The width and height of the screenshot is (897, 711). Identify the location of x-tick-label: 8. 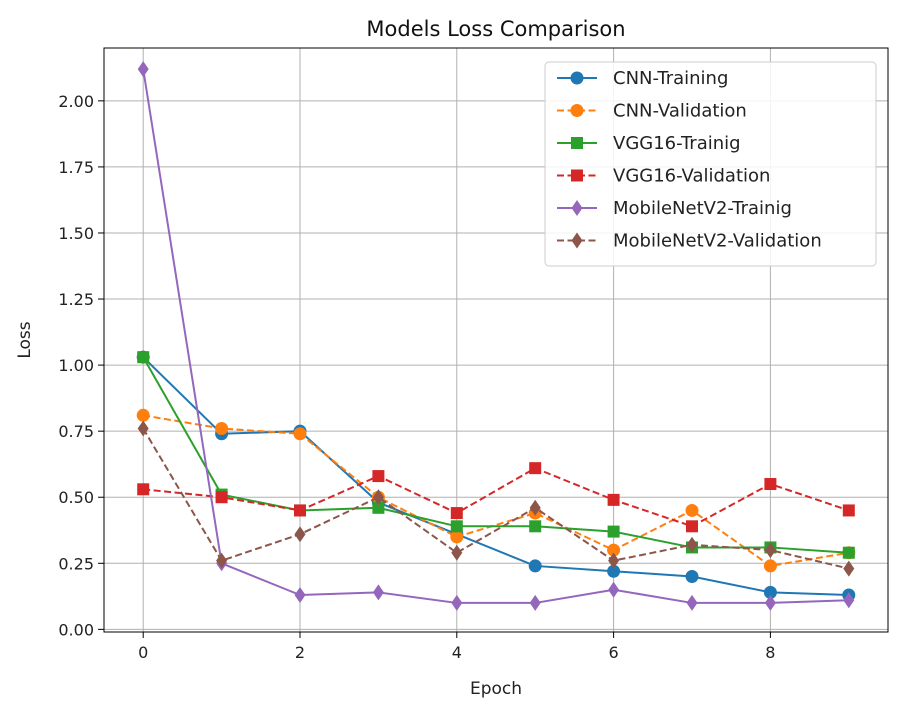
(770, 652).